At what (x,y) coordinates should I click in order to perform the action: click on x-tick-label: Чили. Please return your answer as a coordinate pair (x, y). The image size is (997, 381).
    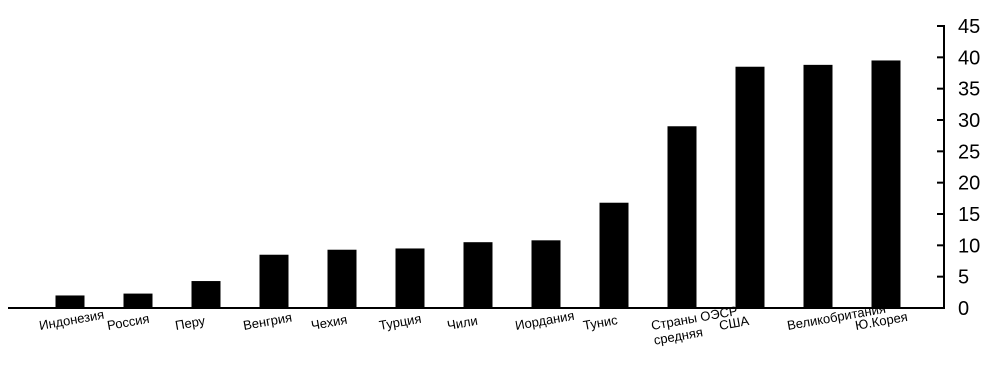
    Looking at the image, I should click on (462, 323).